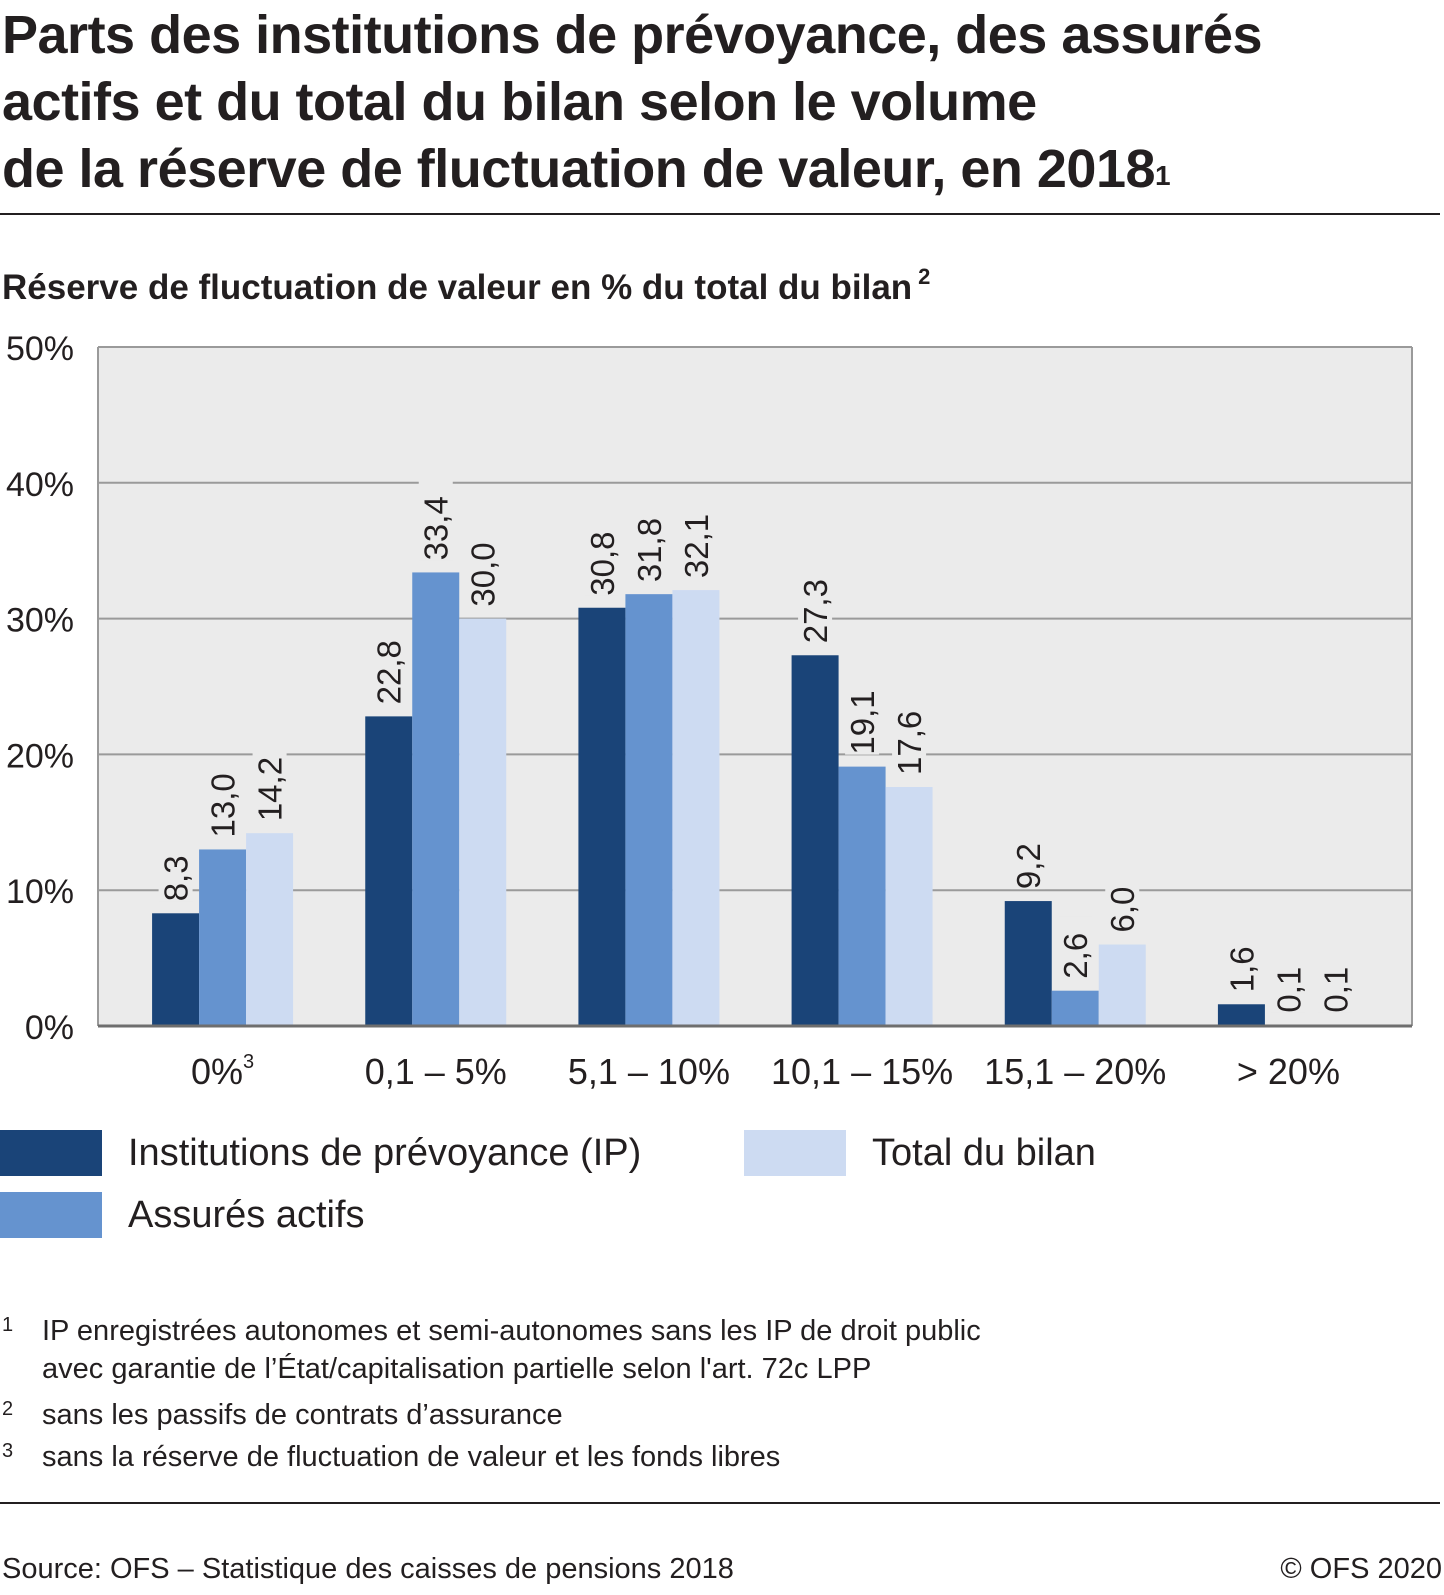 This screenshot has height=1595, width=1444. What do you see at coordinates (1028, 866) in the screenshot?
I see `data-label: 9,2` at bounding box center [1028, 866].